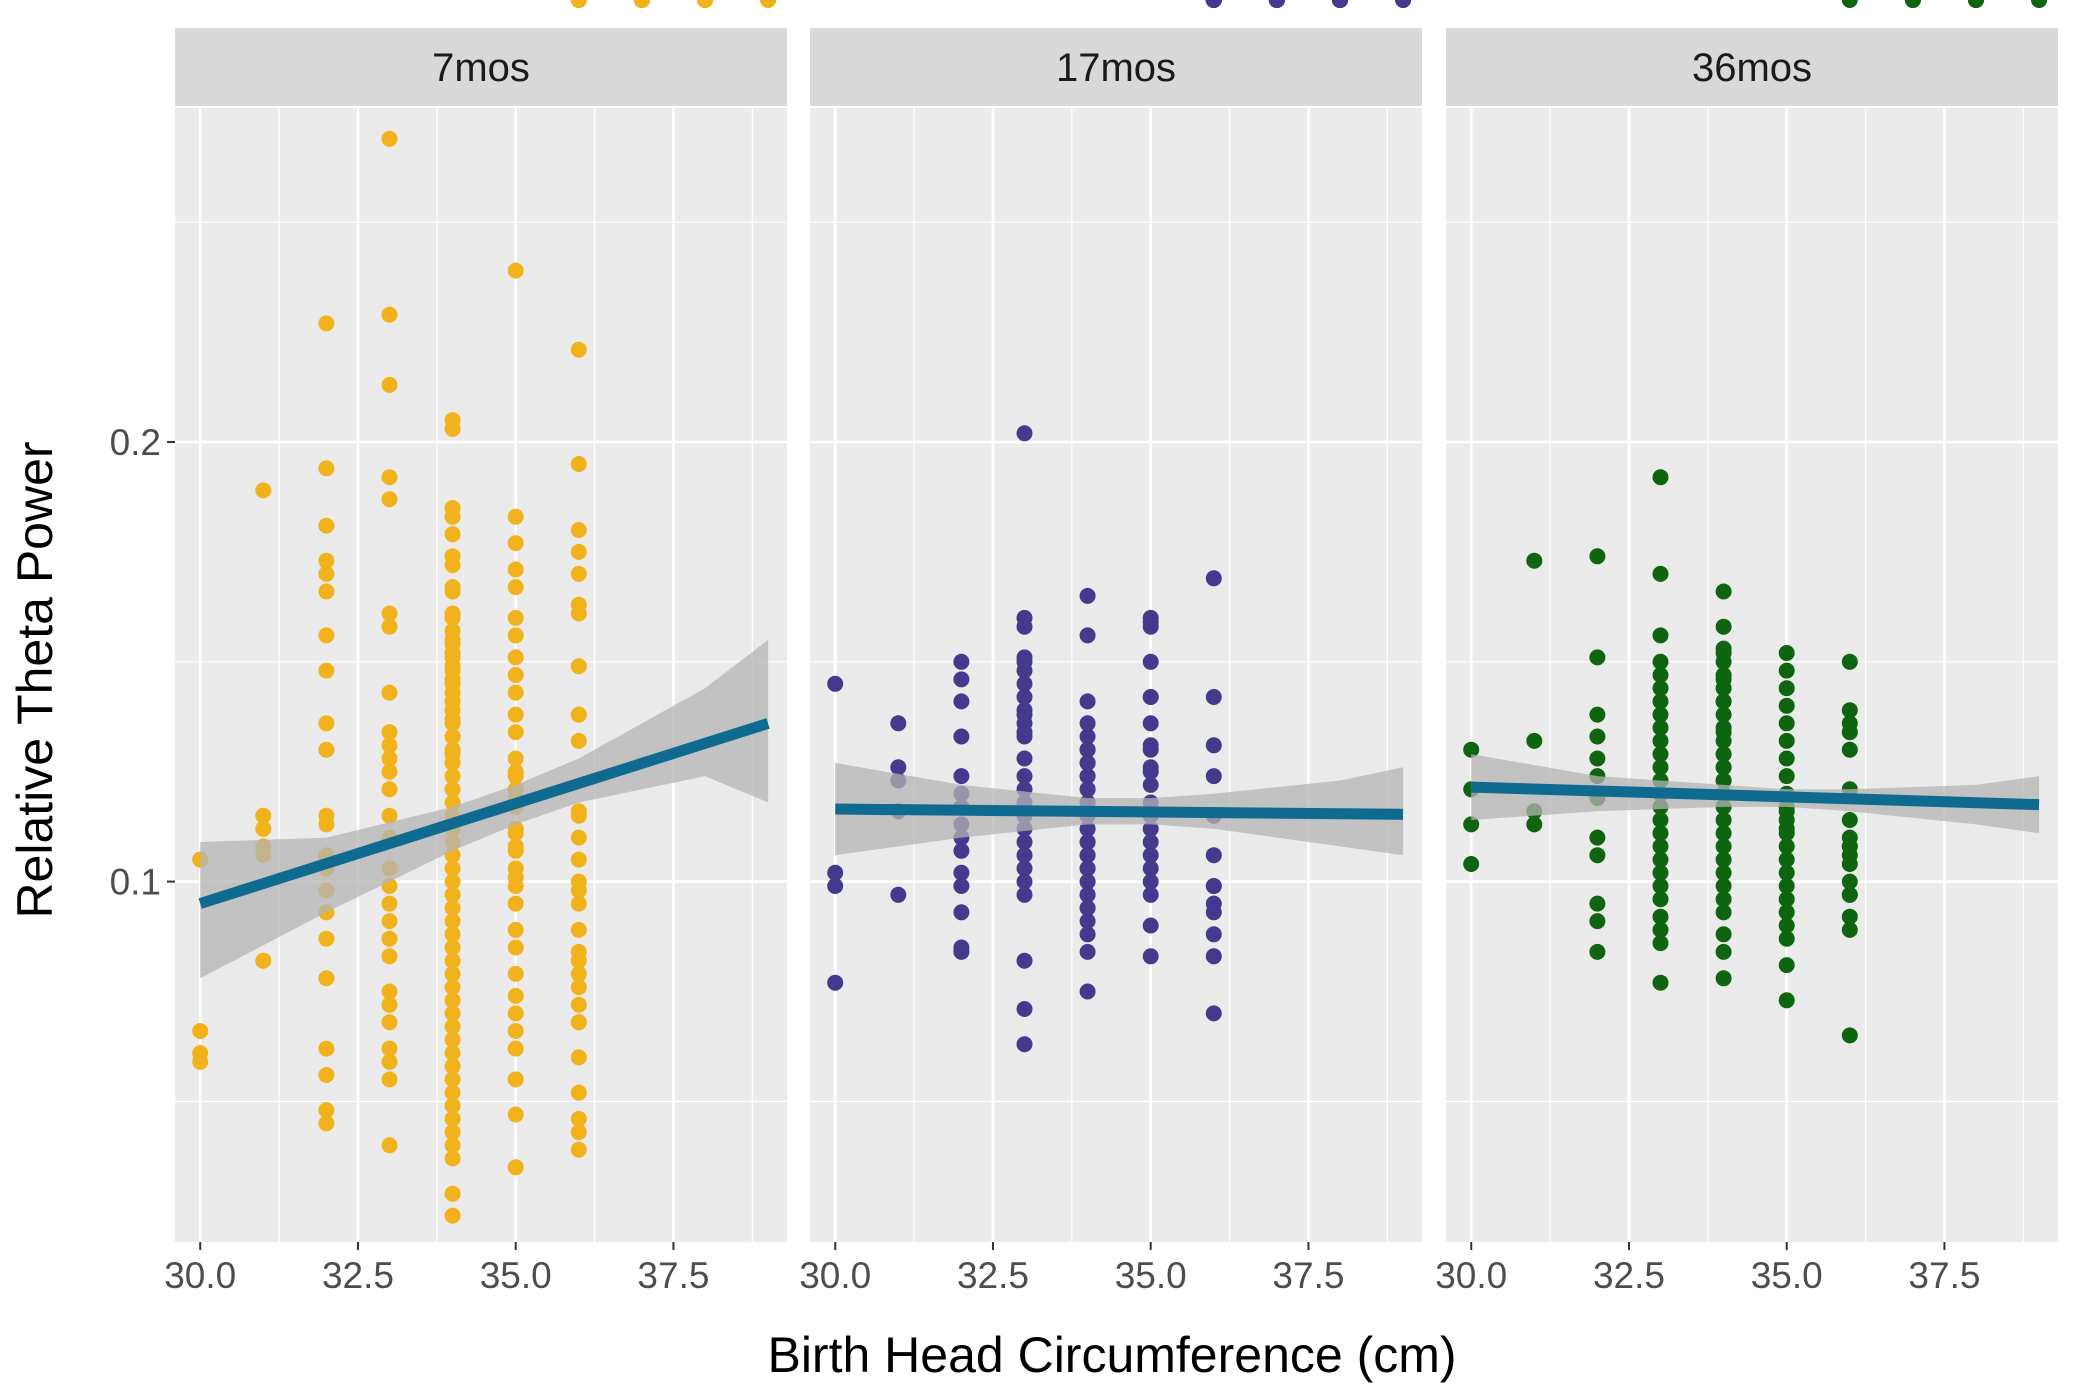 Image resolution: width=2076 pixels, height=1397 pixels. What do you see at coordinates (1119, 811) in the screenshot?
I see `regression-line` at bounding box center [1119, 811].